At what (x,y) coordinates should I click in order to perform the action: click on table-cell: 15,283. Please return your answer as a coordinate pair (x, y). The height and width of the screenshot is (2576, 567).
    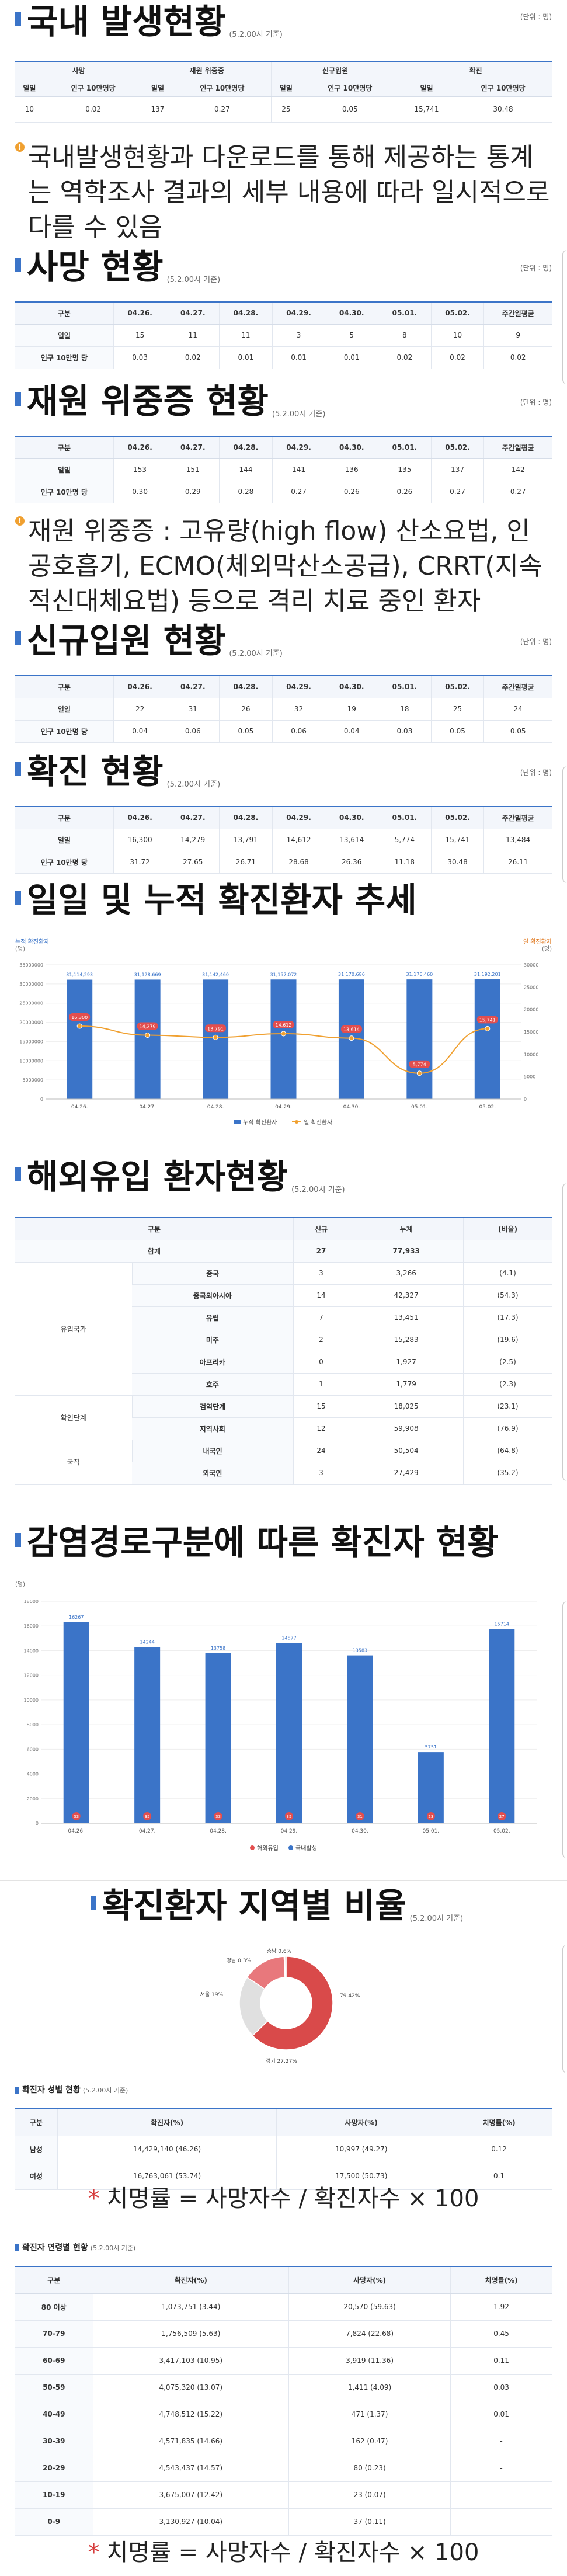
    Looking at the image, I should click on (406, 1340).